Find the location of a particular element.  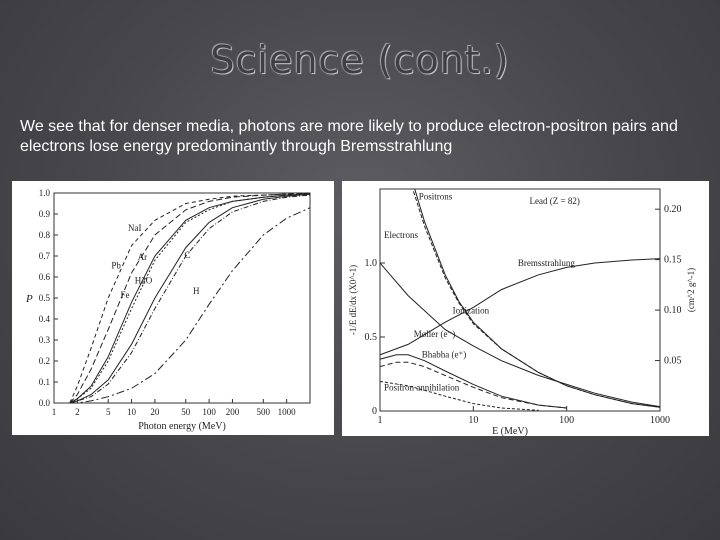

series-line-fe is located at coordinates (190, 298).